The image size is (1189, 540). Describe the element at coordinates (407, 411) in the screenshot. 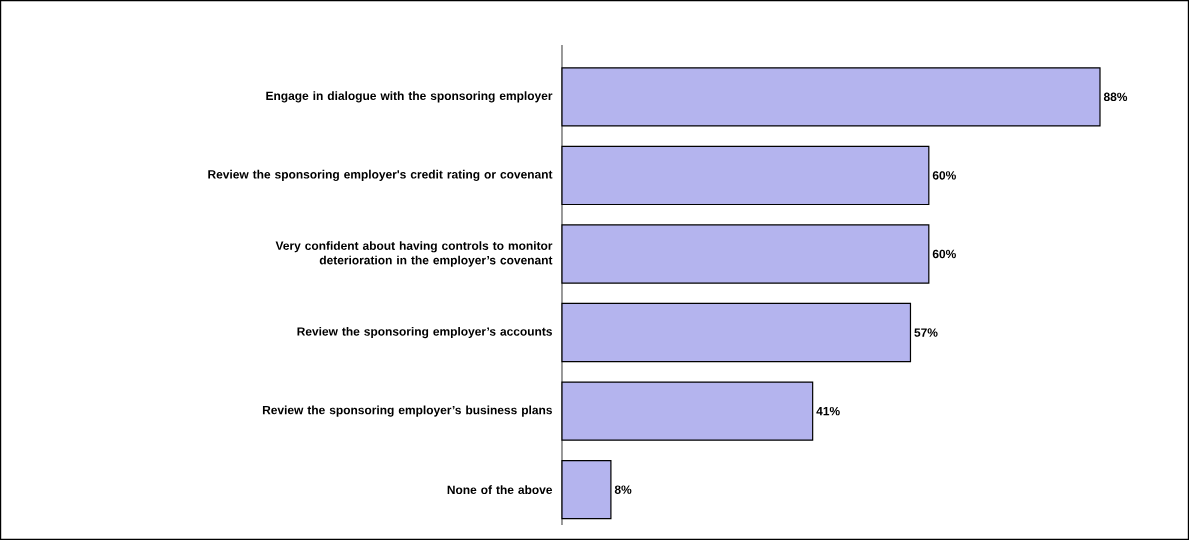

I see `y-tick-label: Review the sponsoring employer’s business plans` at that location.